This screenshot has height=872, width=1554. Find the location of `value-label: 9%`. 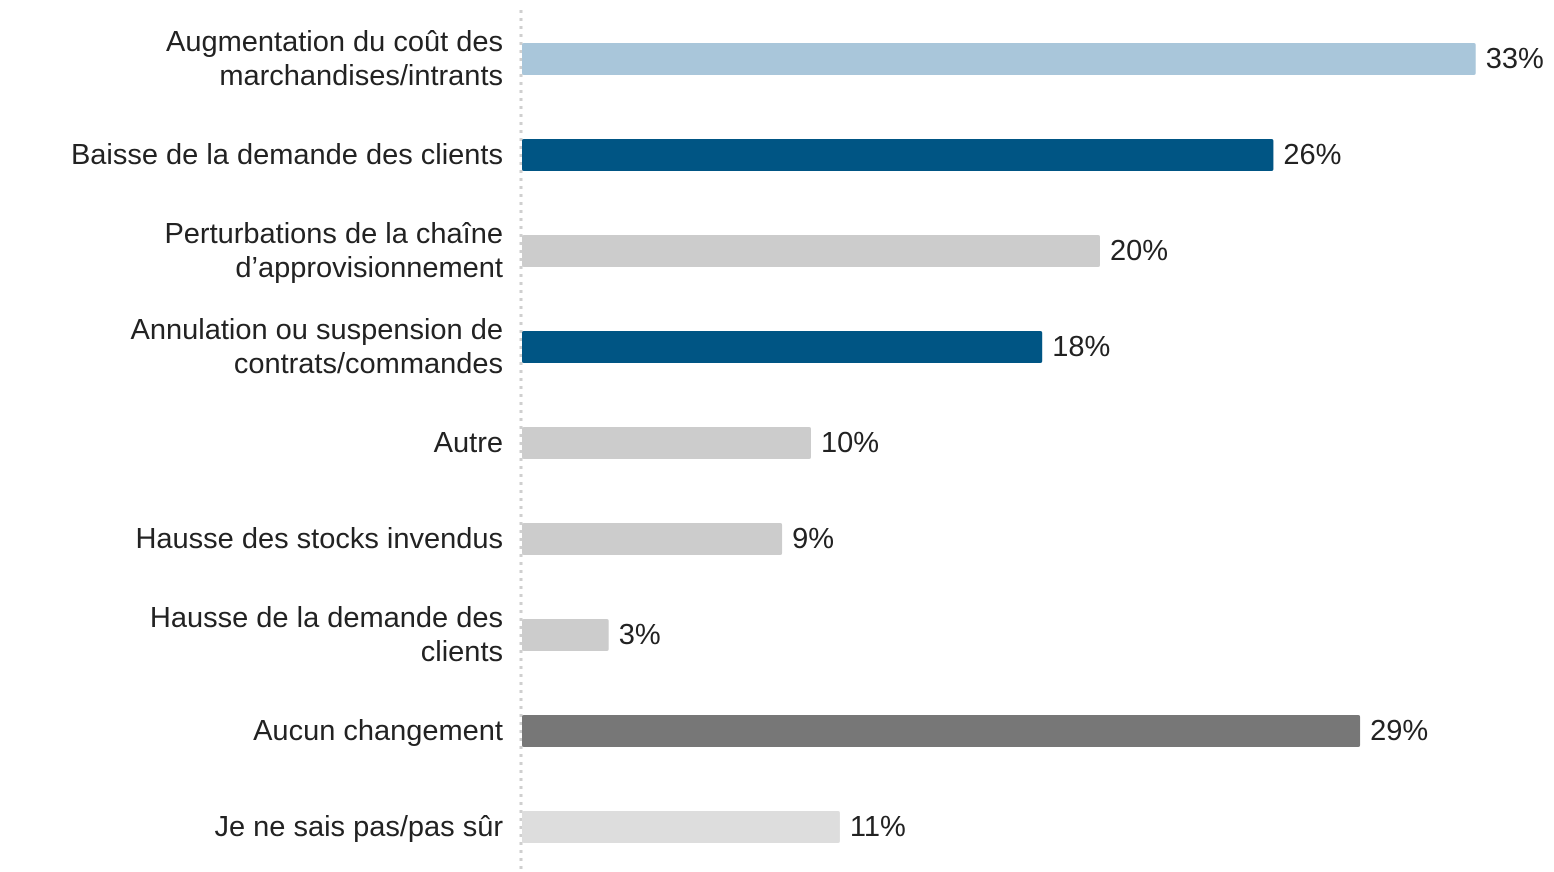

value-label: 9% is located at coordinates (813, 539).